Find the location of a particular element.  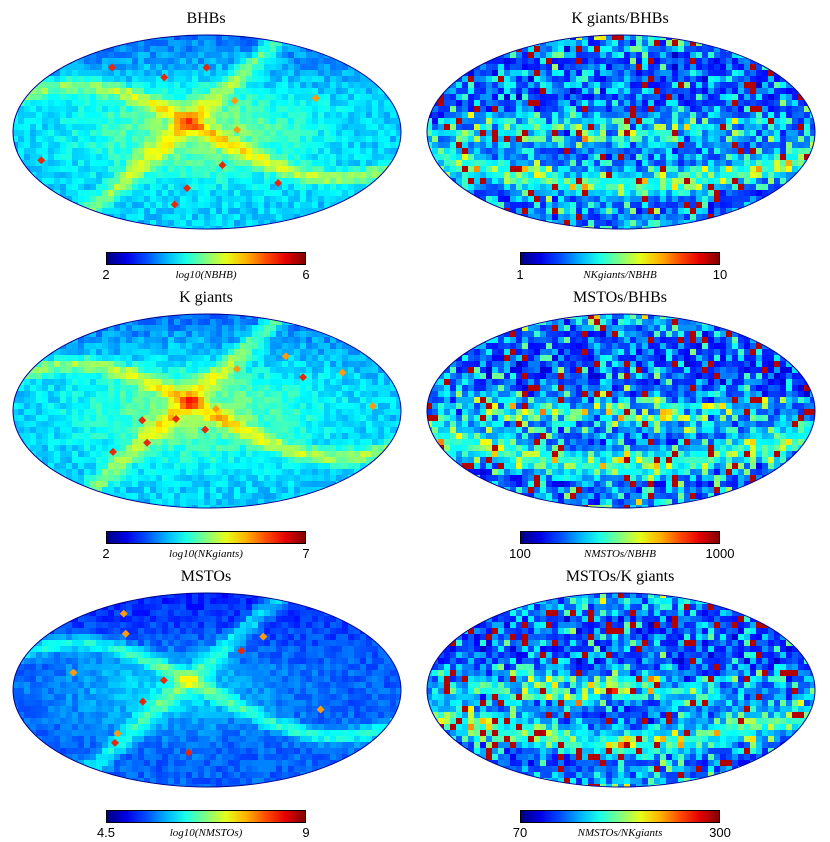

panel-title: K giants is located at coordinates (206, 298).